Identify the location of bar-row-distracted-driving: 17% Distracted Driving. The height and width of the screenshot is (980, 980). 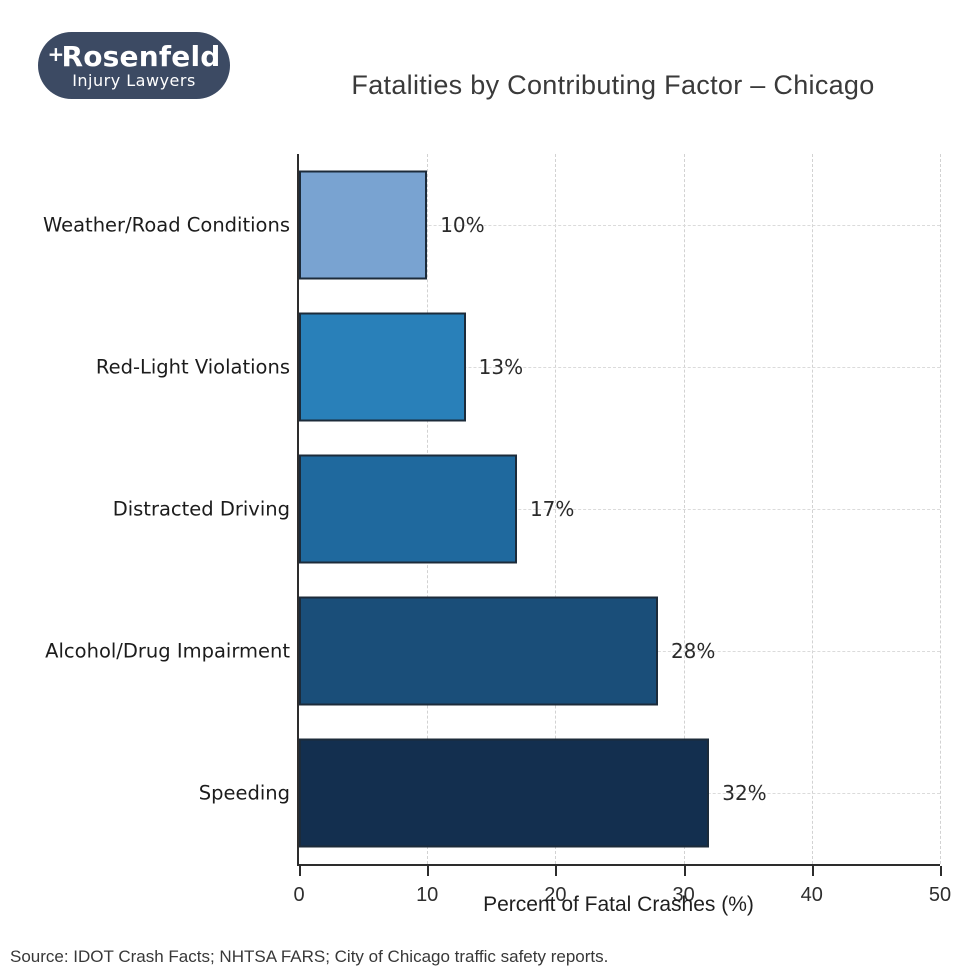
(526, 509).